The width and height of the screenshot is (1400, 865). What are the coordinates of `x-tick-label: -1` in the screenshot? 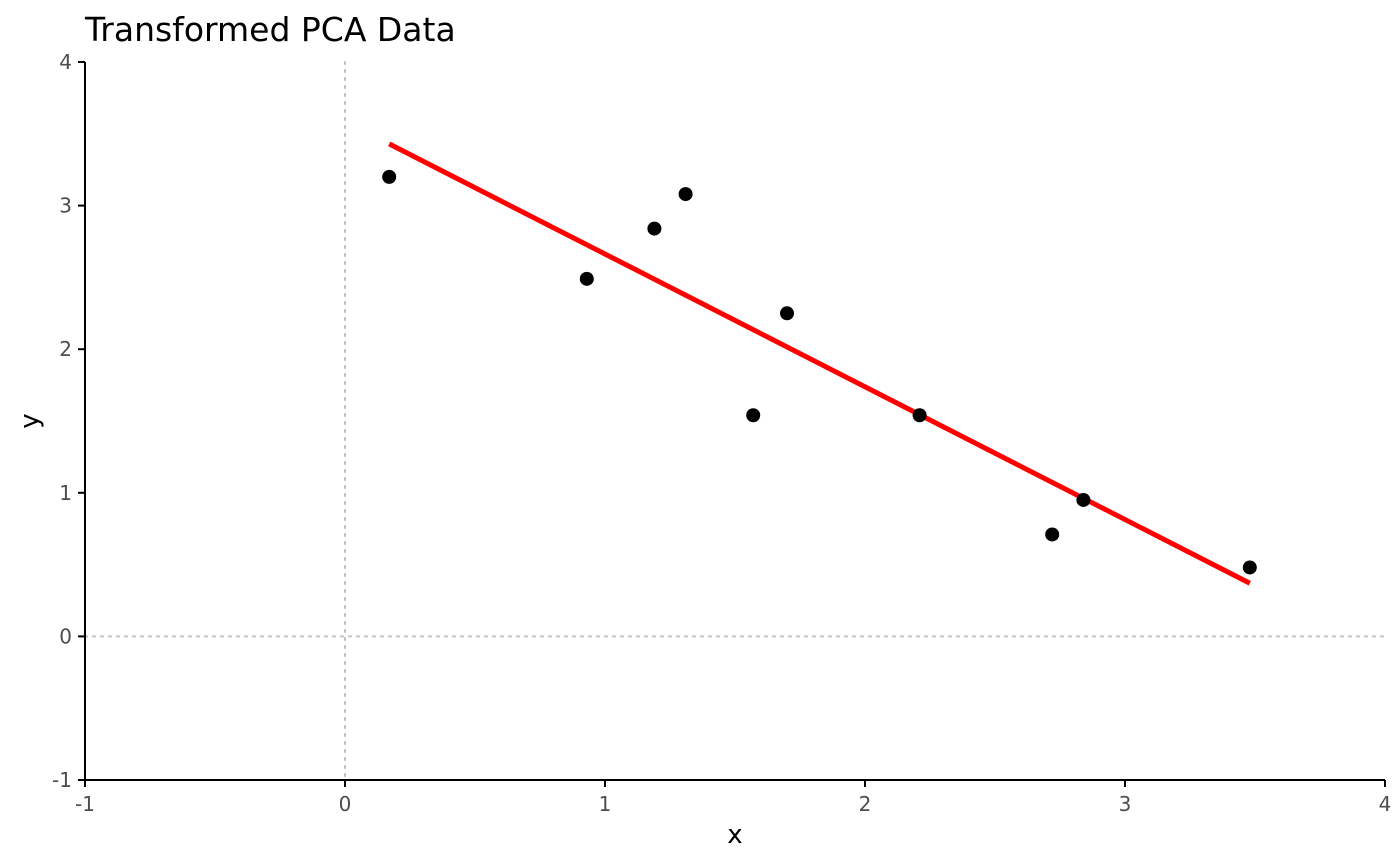 It's located at (85, 804).